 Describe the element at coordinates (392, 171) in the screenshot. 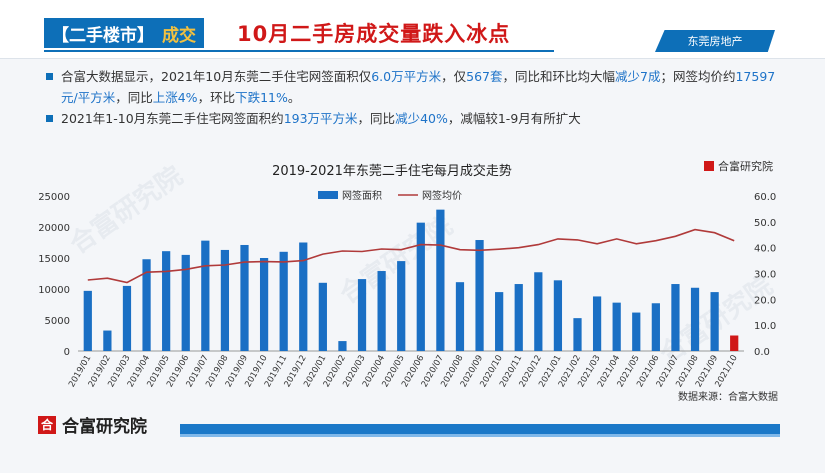

I see `chart-title: 2019-2021年东莞二手住宅每月成交走势` at that location.